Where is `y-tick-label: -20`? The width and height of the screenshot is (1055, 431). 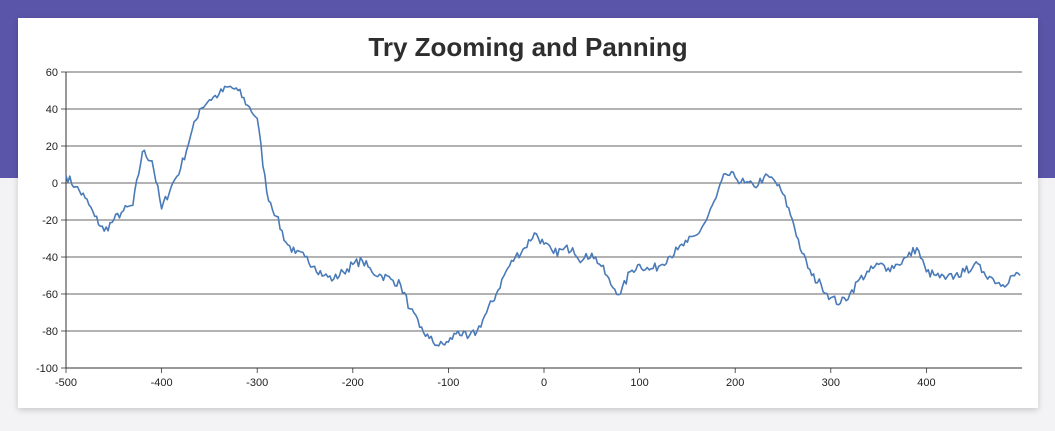 y-tick-label: -20 is located at coordinates (50, 221).